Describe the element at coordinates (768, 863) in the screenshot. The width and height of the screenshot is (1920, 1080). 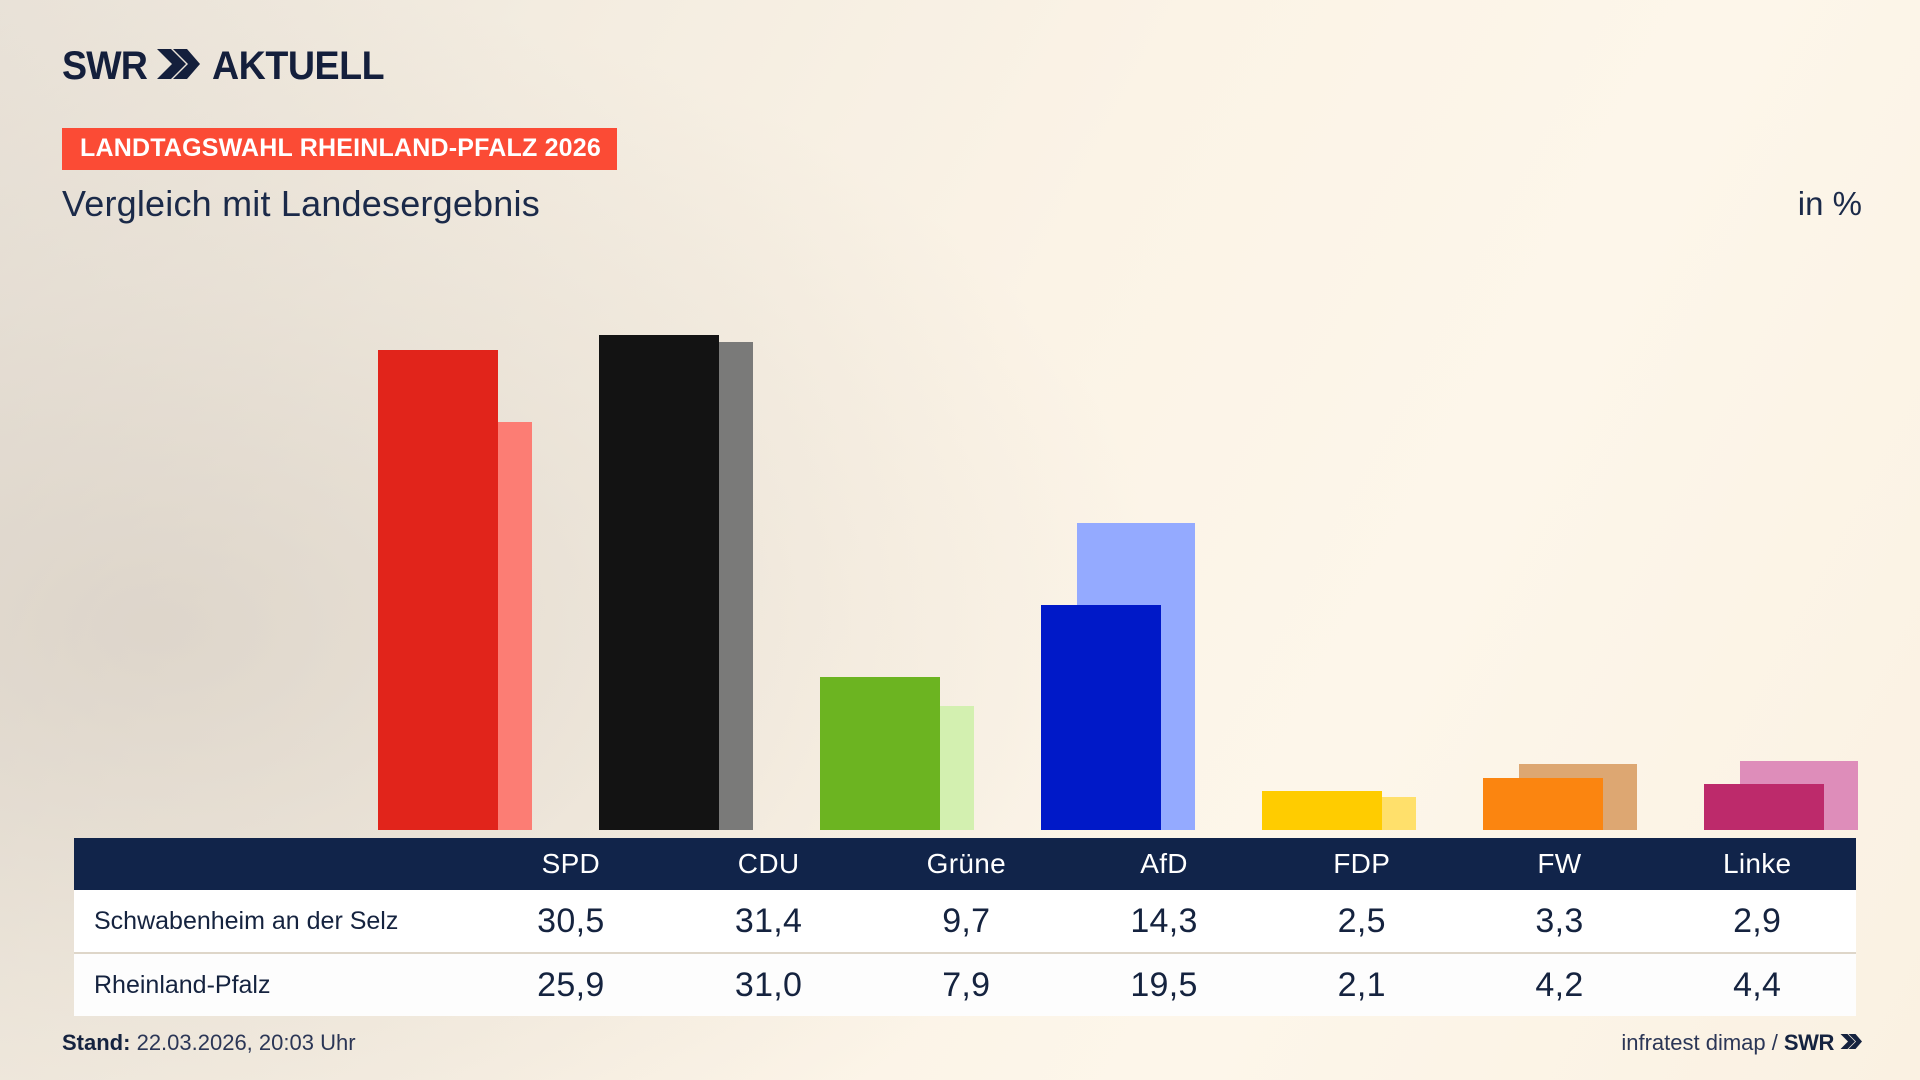
I see `column-header-cdu: CDU` at that location.